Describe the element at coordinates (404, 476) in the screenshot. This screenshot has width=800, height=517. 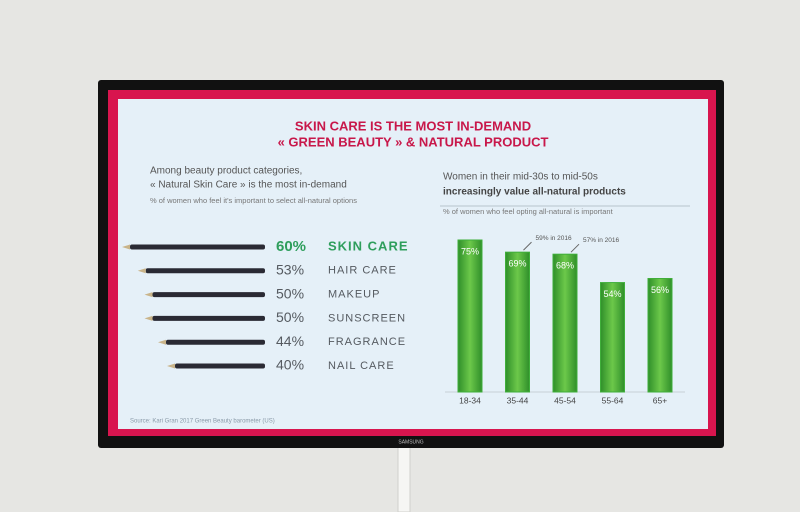
I see `cable-cover` at that location.